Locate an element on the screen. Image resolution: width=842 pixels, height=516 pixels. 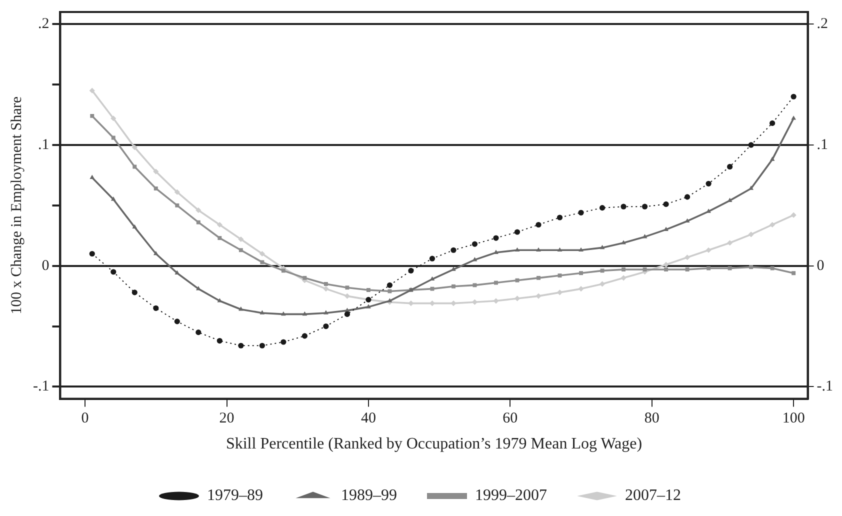
y2-tick-label: .2 is located at coordinates (822, 24).